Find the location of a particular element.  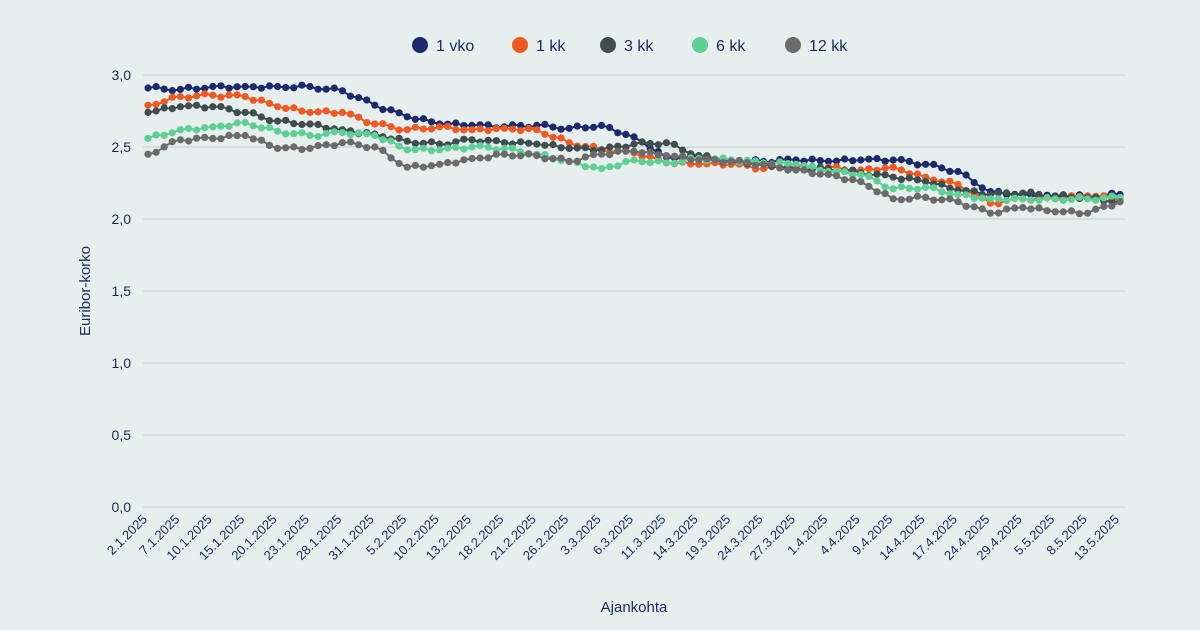

y-tick-label: 0,0 is located at coordinates (122, 507).